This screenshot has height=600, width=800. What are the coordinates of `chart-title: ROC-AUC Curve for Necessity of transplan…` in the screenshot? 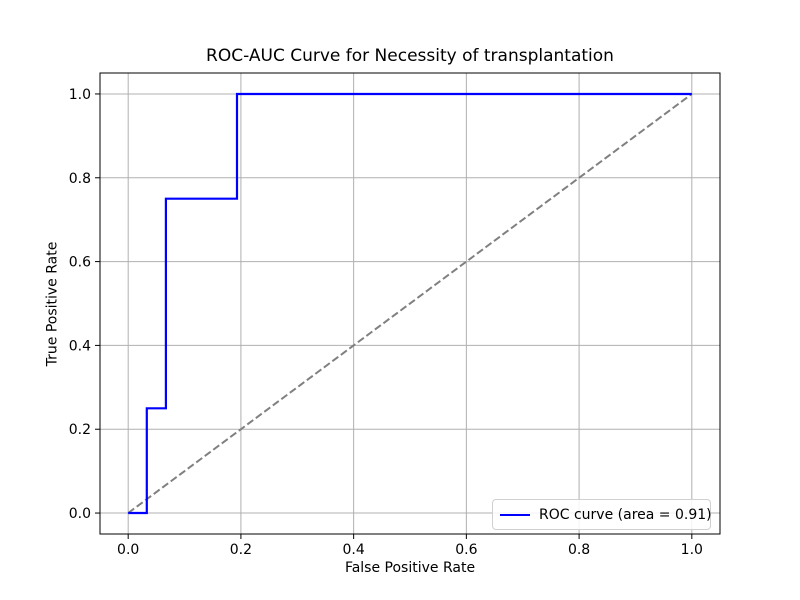 It's located at (410, 56).